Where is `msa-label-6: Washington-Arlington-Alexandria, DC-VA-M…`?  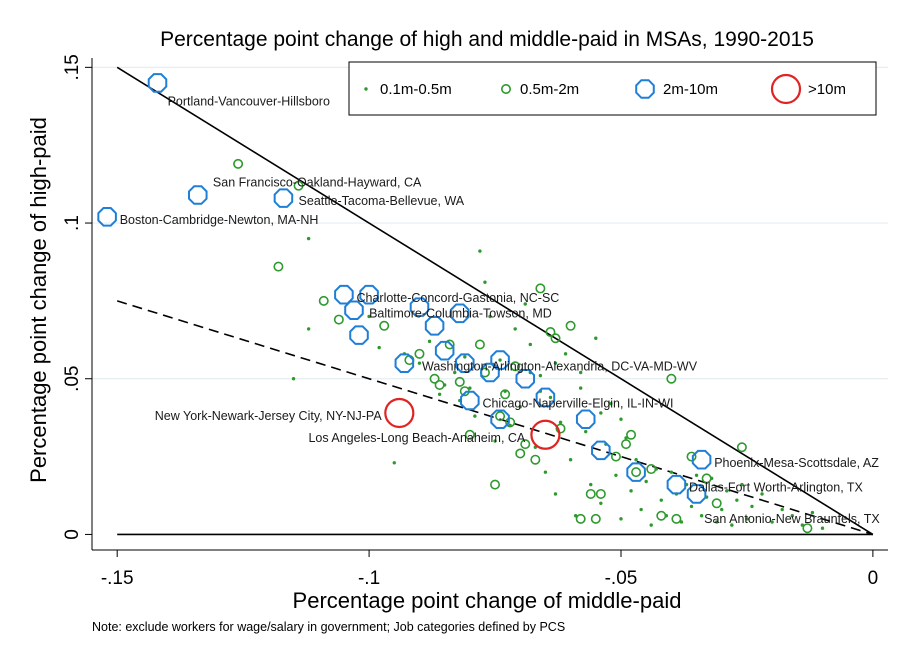 msa-label-6: Washington-Arlington-Alexandria, DC-VA-M… is located at coordinates (560, 366).